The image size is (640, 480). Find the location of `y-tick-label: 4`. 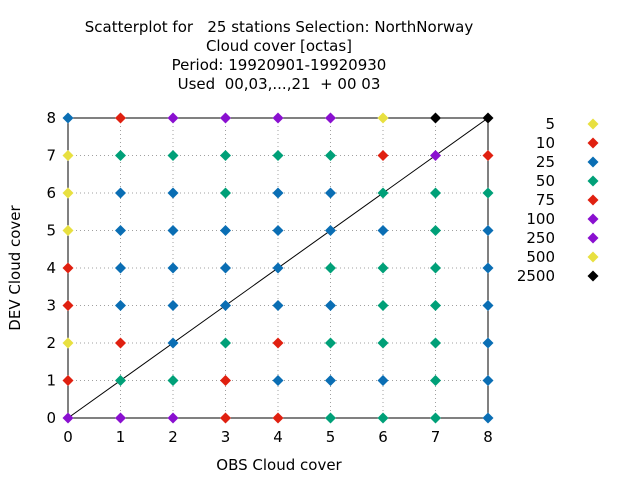

y-tick-label: 4 is located at coordinates (51, 268).